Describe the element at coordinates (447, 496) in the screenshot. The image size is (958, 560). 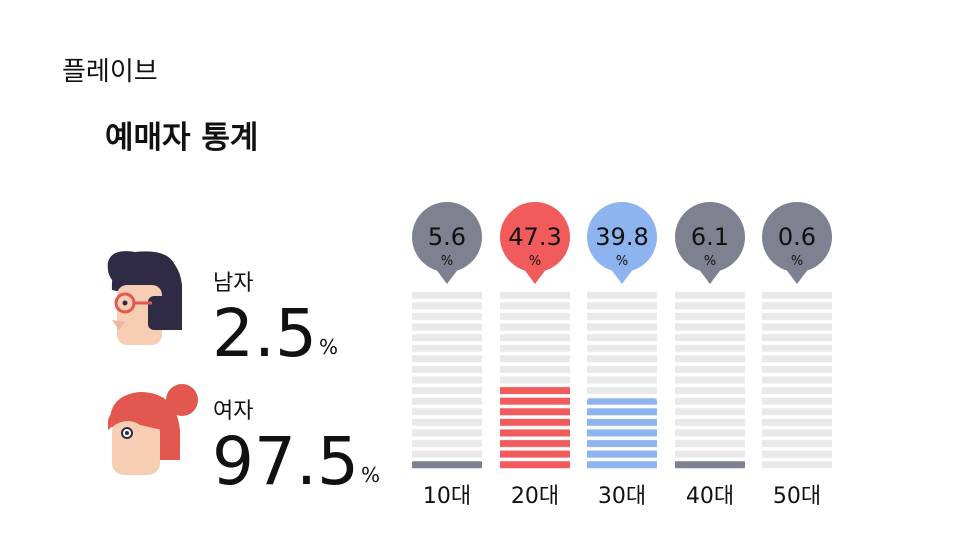
I see `x-tick-label: 10대` at that location.